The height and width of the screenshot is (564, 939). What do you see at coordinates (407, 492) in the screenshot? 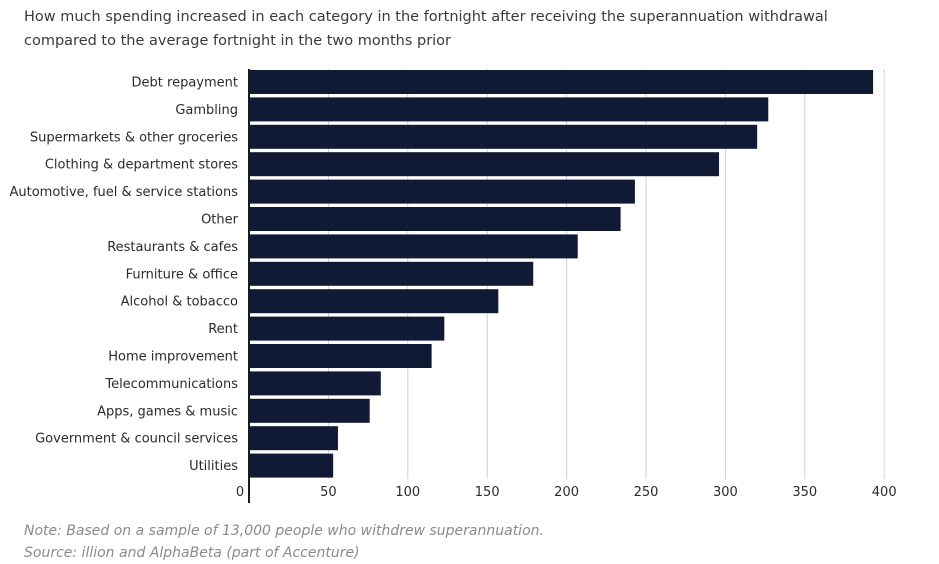
I see `x-tick-label: 100` at bounding box center [407, 492].